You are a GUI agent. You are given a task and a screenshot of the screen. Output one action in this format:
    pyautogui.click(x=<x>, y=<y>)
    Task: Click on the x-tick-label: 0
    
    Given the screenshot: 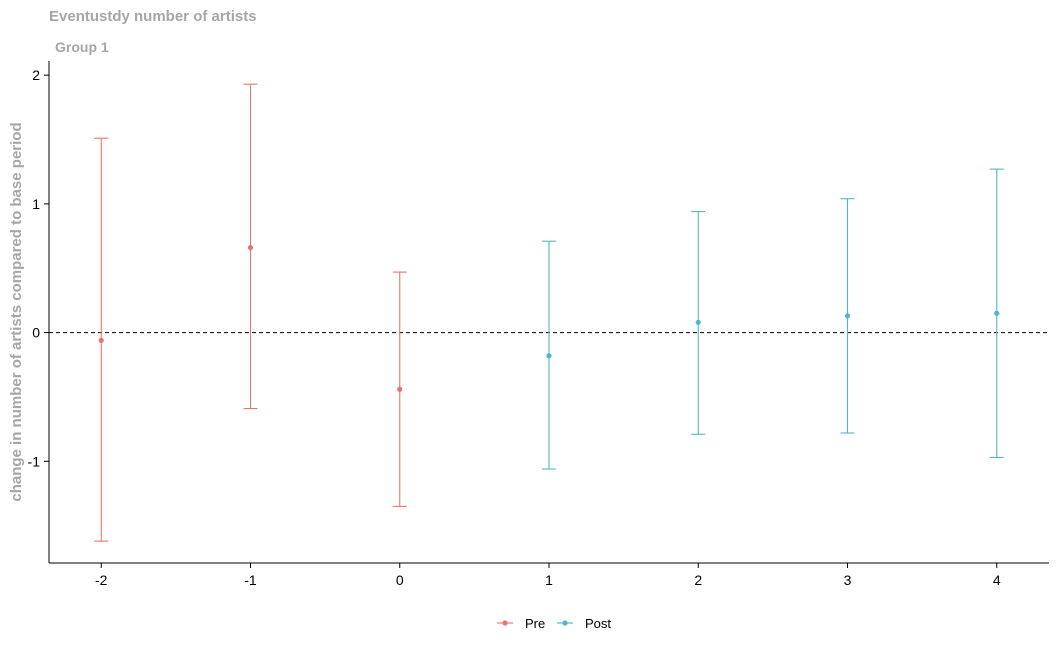 What is the action you would take?
    pyautogui.click(x=400, y=580)
    